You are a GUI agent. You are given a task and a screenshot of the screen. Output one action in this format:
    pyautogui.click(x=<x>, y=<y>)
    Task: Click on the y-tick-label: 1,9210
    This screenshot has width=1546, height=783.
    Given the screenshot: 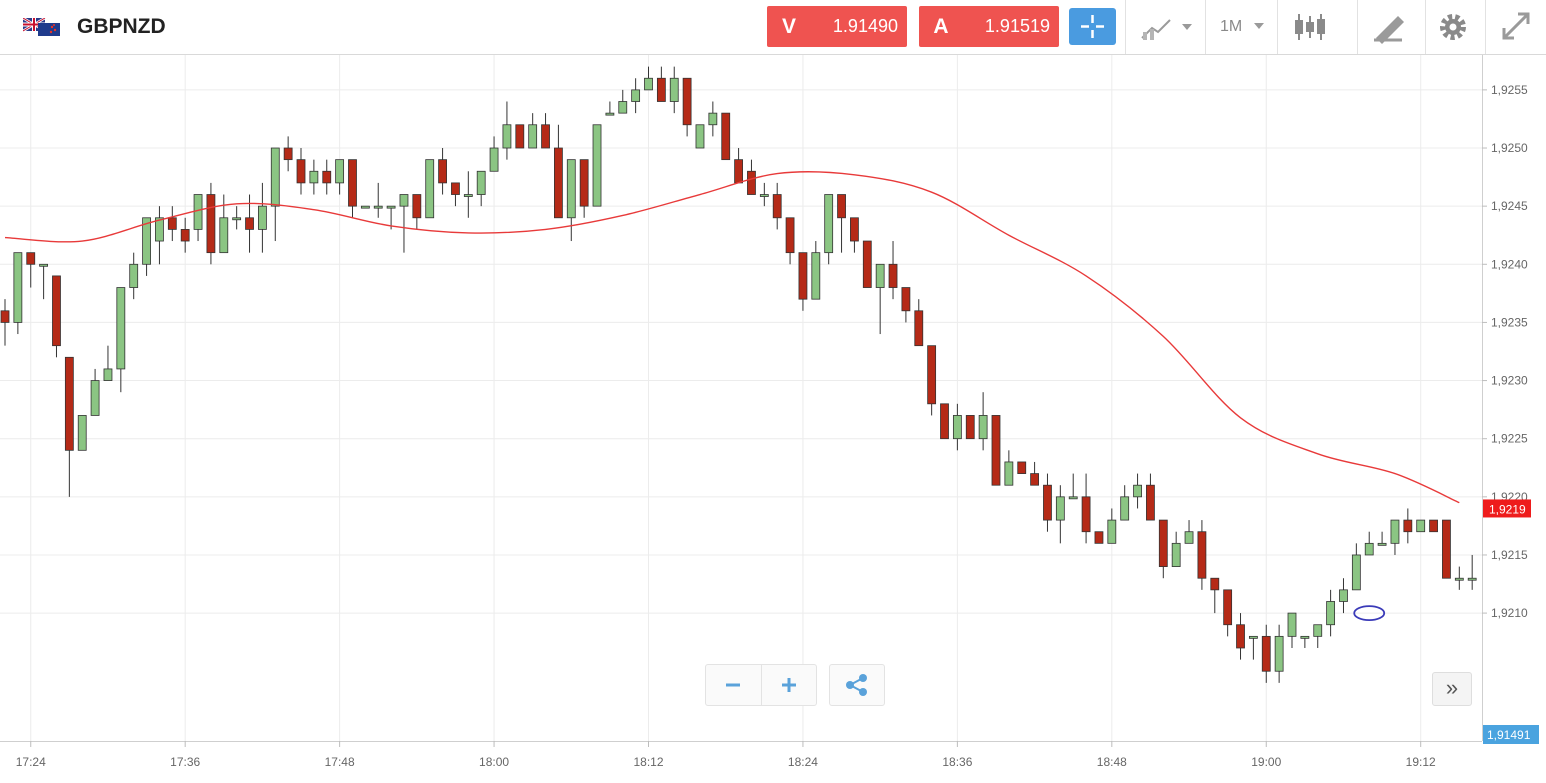 What is the action you would take?
    pyautogui.click(x=1509, y=613)
    